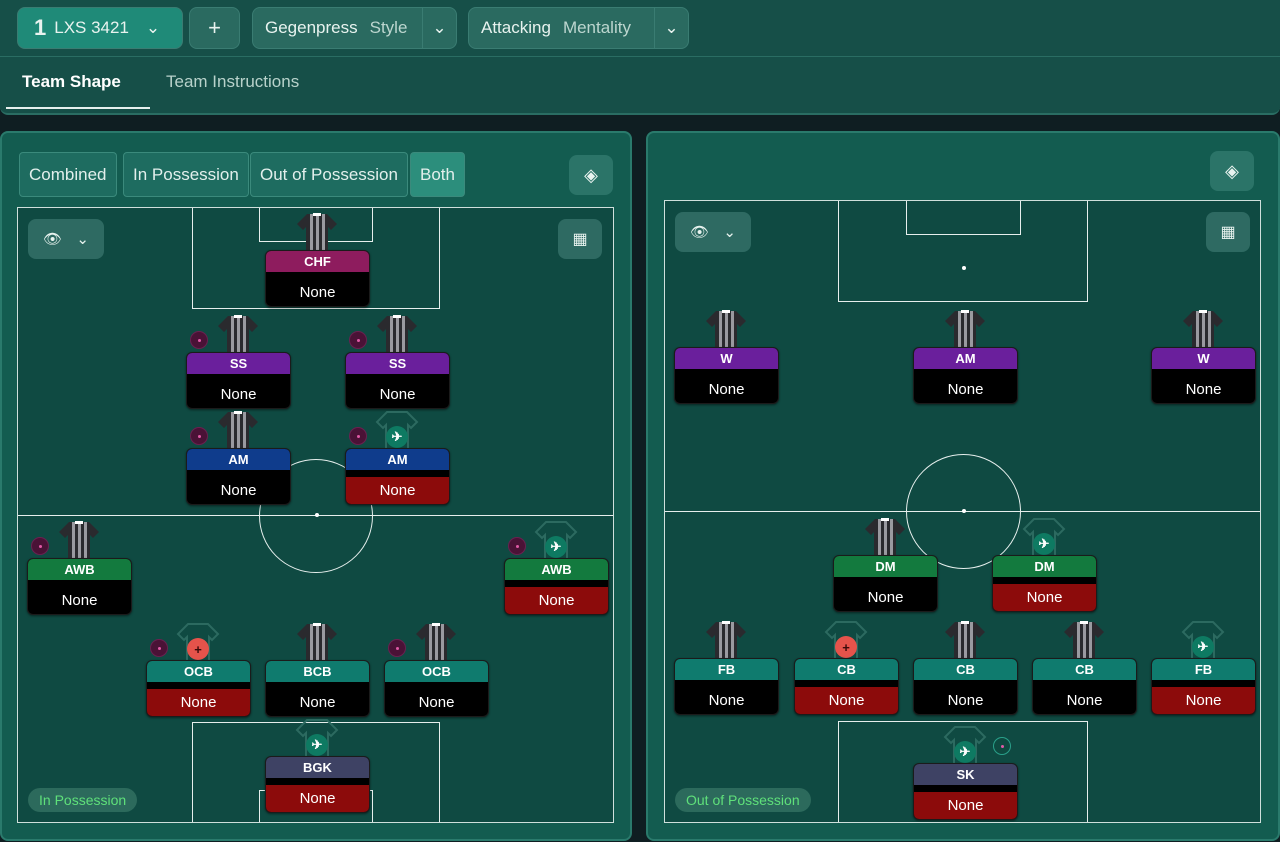  I want to click on tab-team-shape: Team Shape, so click(71, 81).